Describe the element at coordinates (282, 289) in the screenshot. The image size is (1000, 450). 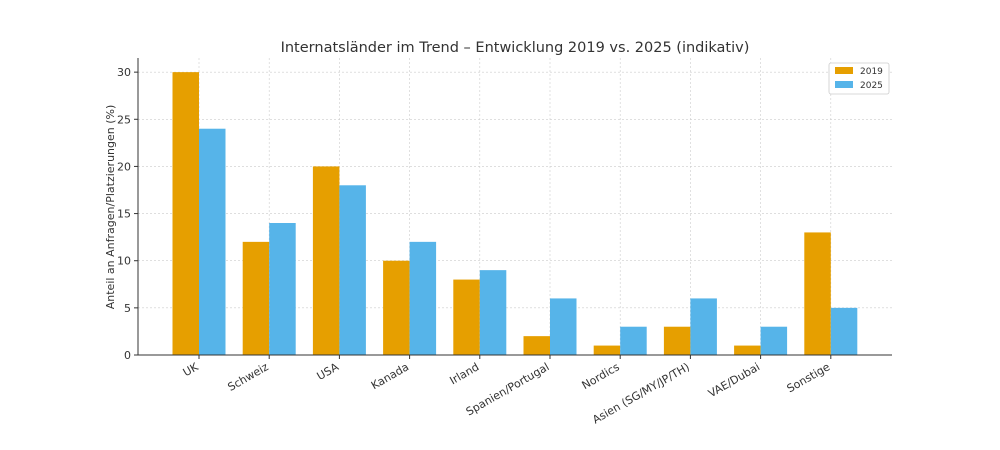
I see `bar-2025-schweiz` at that location.